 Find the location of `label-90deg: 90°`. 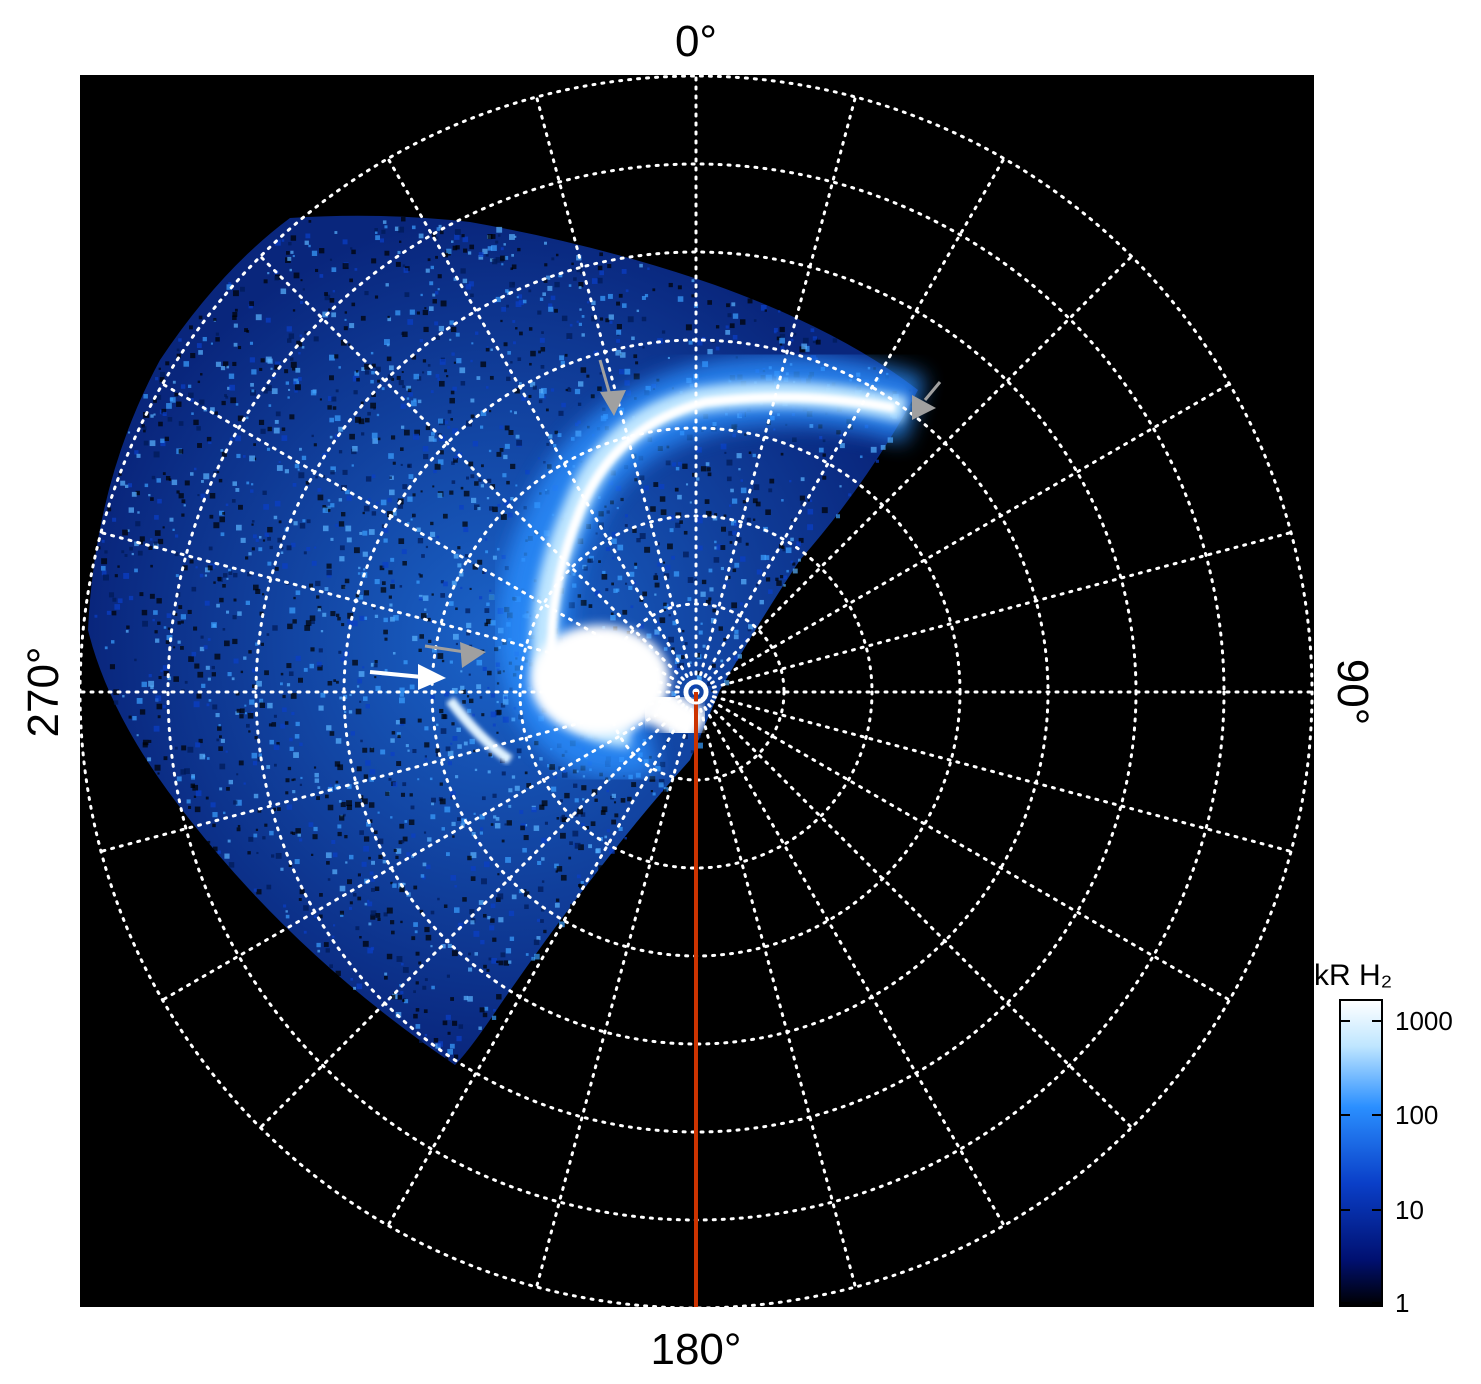

label-90deg: 90° is located at coordinates (1352, 692).